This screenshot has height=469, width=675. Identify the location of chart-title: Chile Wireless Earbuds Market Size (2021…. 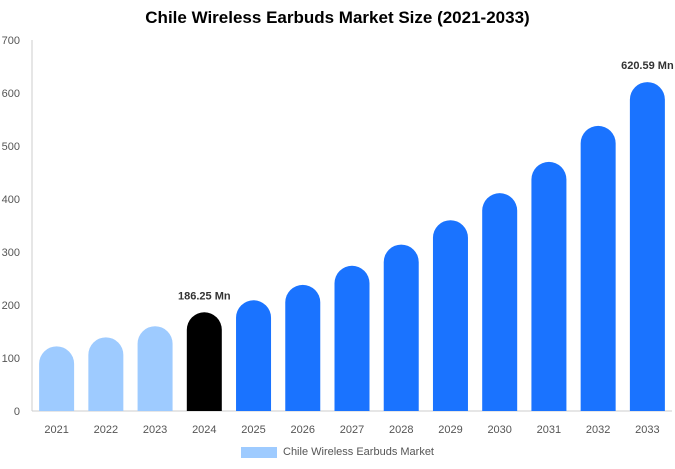
(337, 17).